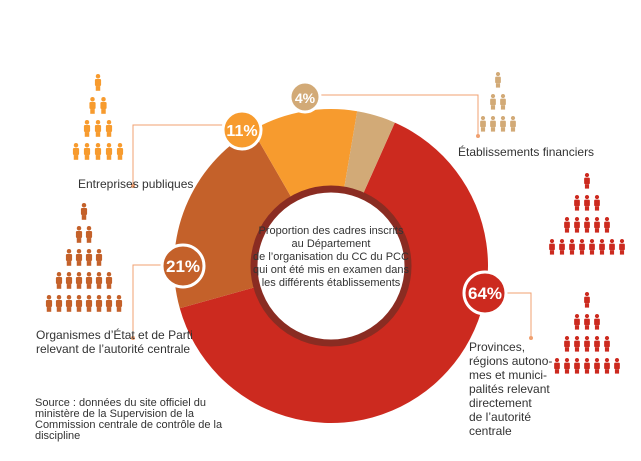  Describe the element at coordinates (500, 417) in the screenshot. I see `label-line: de l’autorité` at that location.